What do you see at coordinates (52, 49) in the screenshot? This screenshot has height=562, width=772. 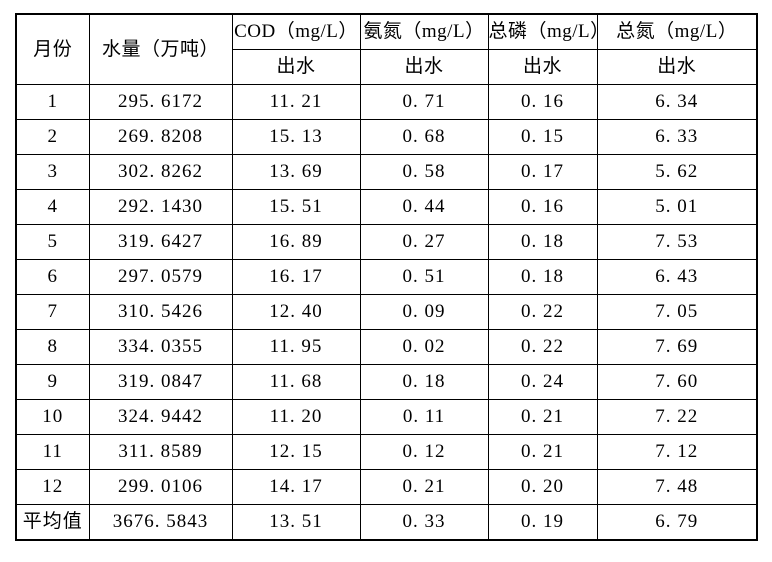 I see `column-header-month: 月份` at bounding box center [52, 49].